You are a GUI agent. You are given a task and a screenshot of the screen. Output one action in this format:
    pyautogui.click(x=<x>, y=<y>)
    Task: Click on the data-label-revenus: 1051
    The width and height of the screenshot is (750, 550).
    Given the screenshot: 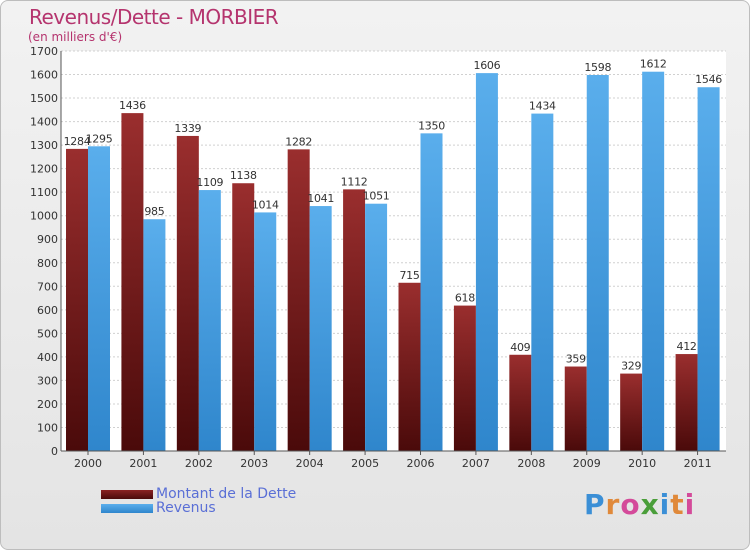 What is the action you would take?
    pyautogui.click(x=376, y=196)
    